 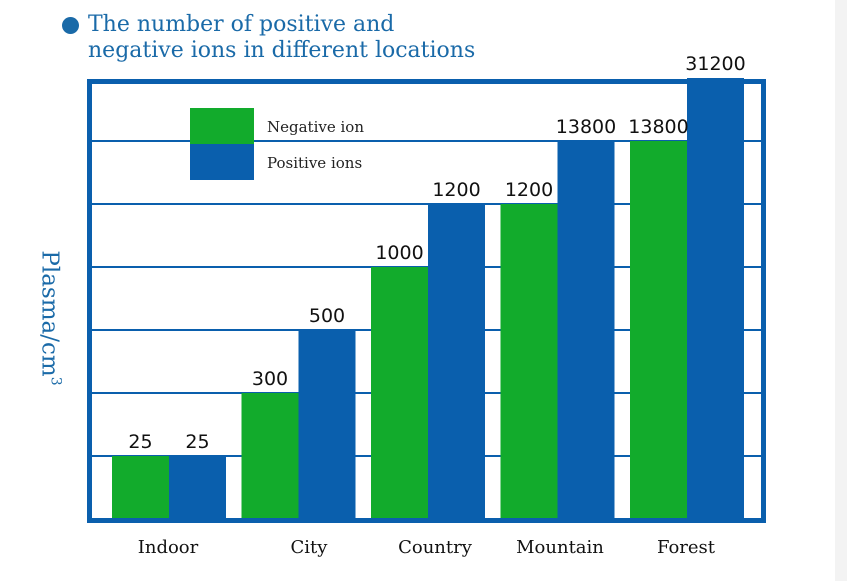 I want to click on right-edge-strip, so click(x=841, y=290).